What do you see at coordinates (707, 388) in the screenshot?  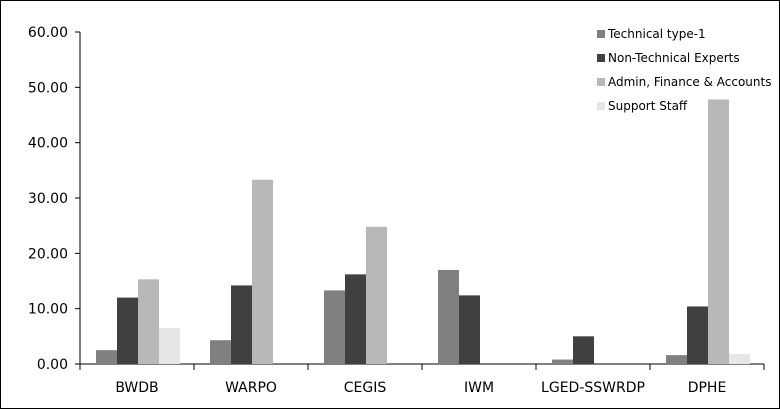 I see `x-category-label: DPHE` at bounding box center [707, 388].